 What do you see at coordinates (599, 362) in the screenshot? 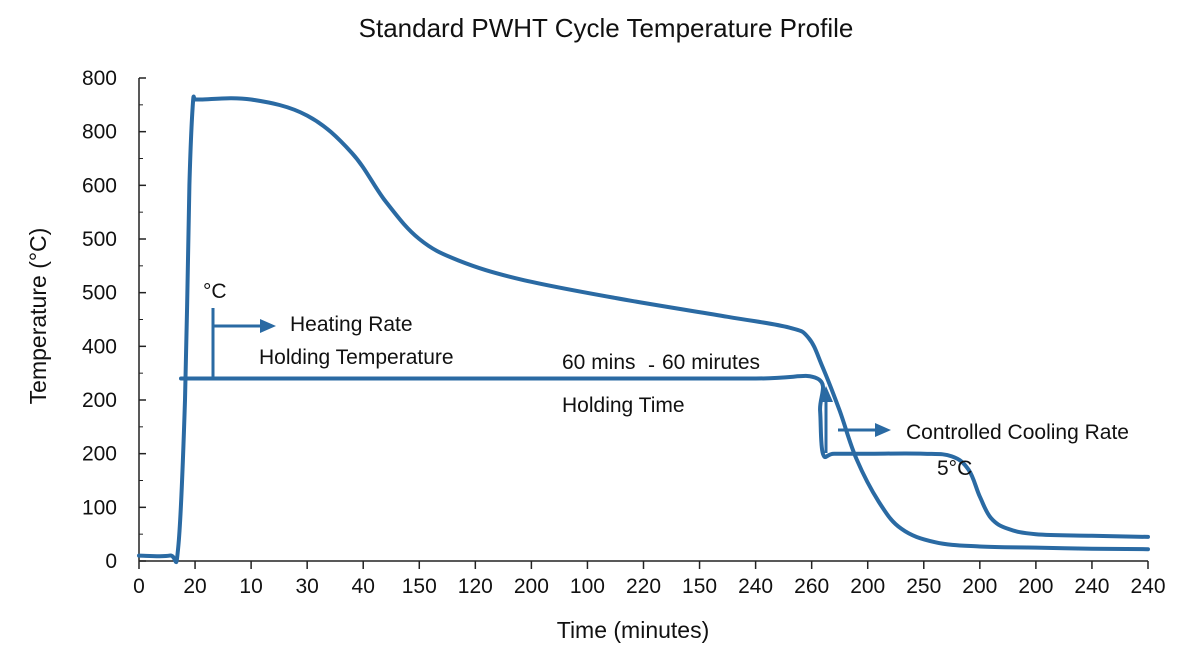
I see `sixty-mins-annotation: 60 mins` at bounding box center [599, 362].